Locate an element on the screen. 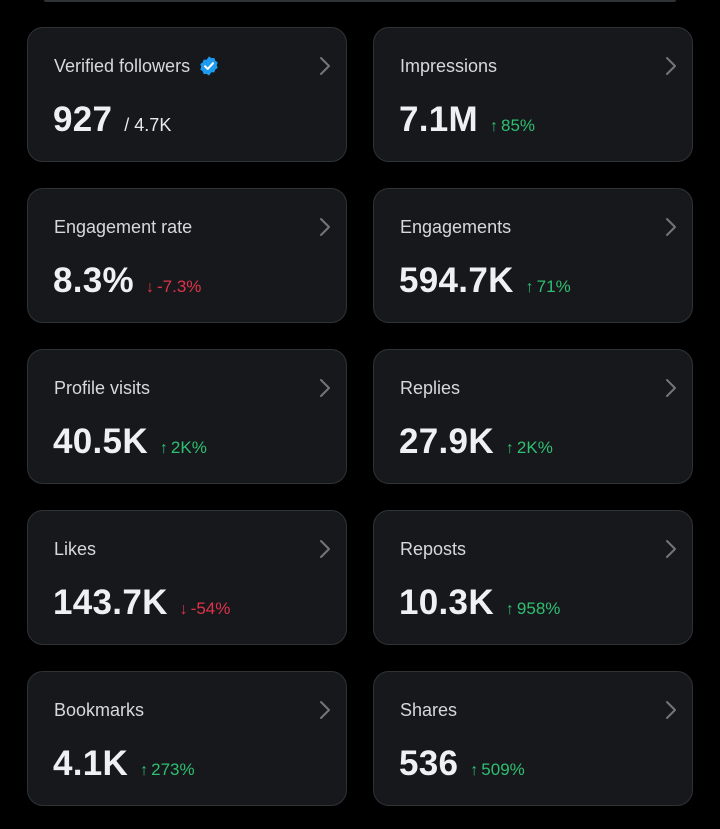  metric-label: Profile visits is located at coordinates (102, 388).